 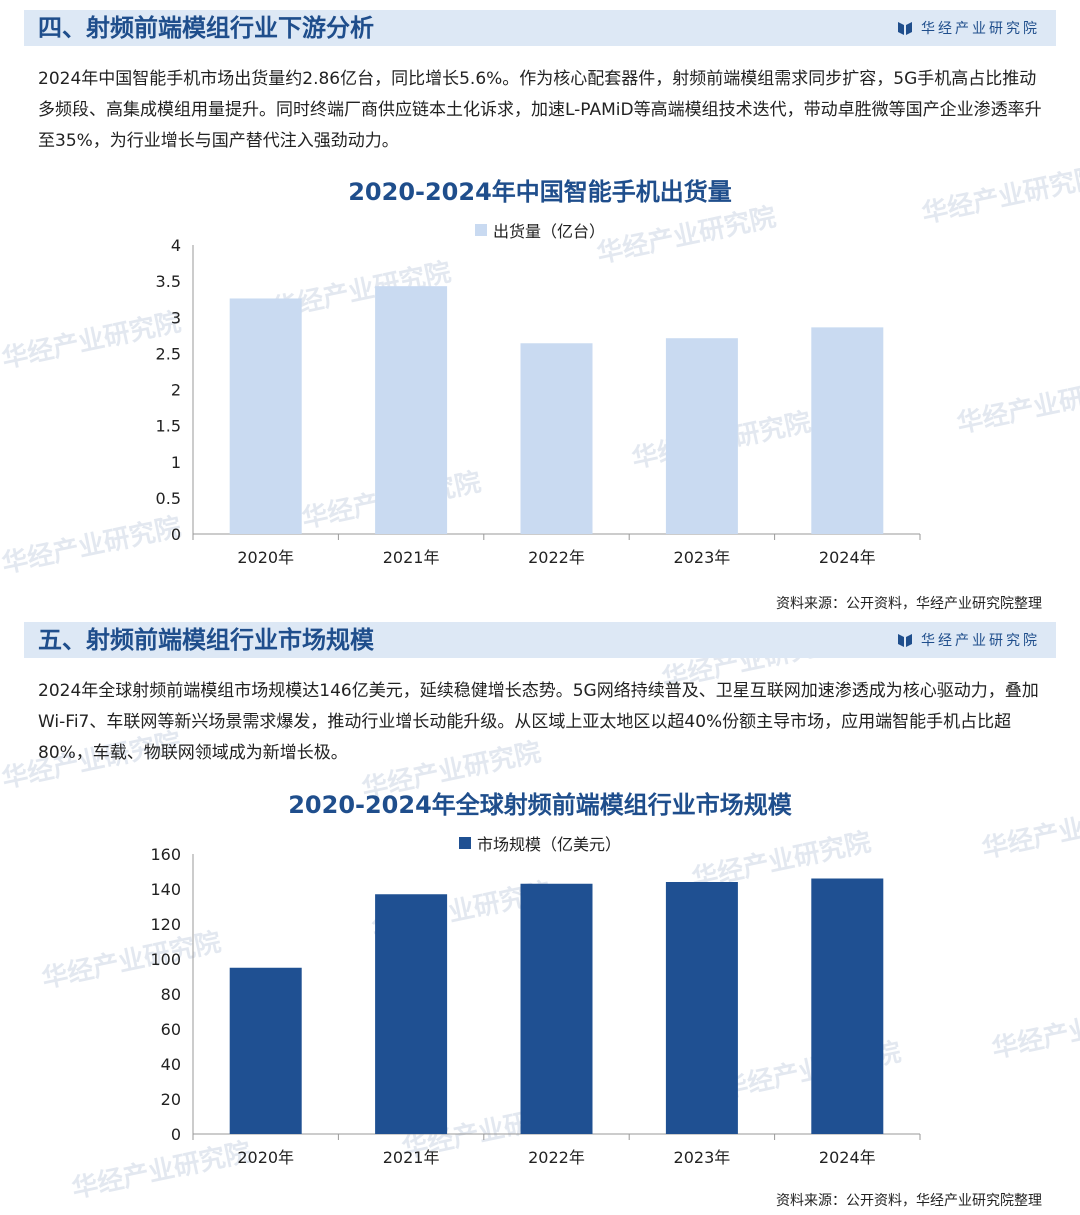 I want to click on y-tick-label: 1, so click(x=176, y=462).